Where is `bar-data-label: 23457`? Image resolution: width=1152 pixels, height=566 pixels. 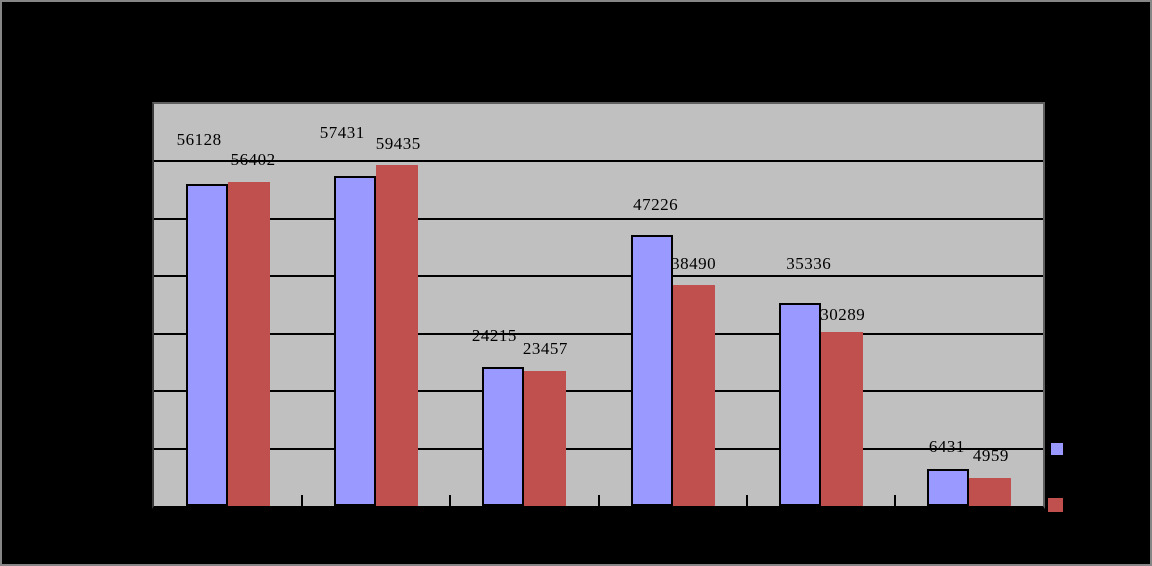
bar-data-label: 23457 is located at coordinates (545, 349).